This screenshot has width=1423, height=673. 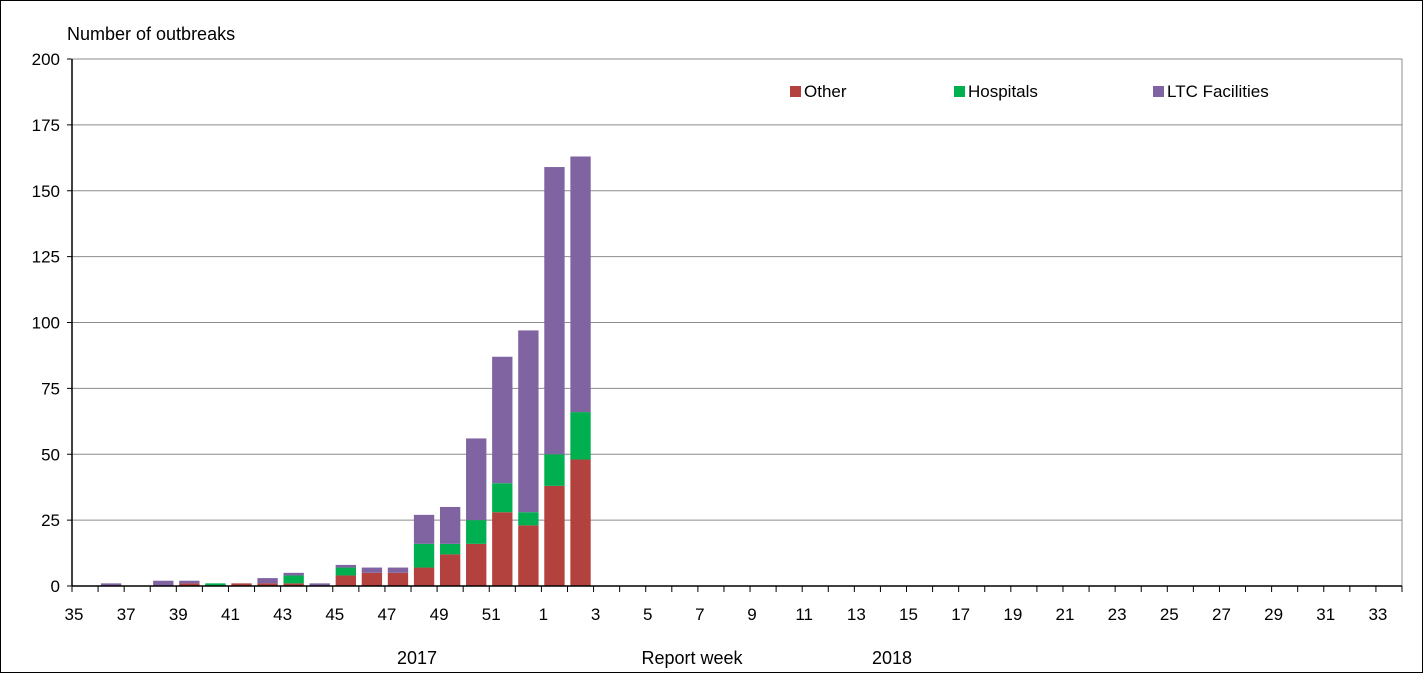 I want to click on x-tick-label-33: 33, so click(x=1377, y=614).